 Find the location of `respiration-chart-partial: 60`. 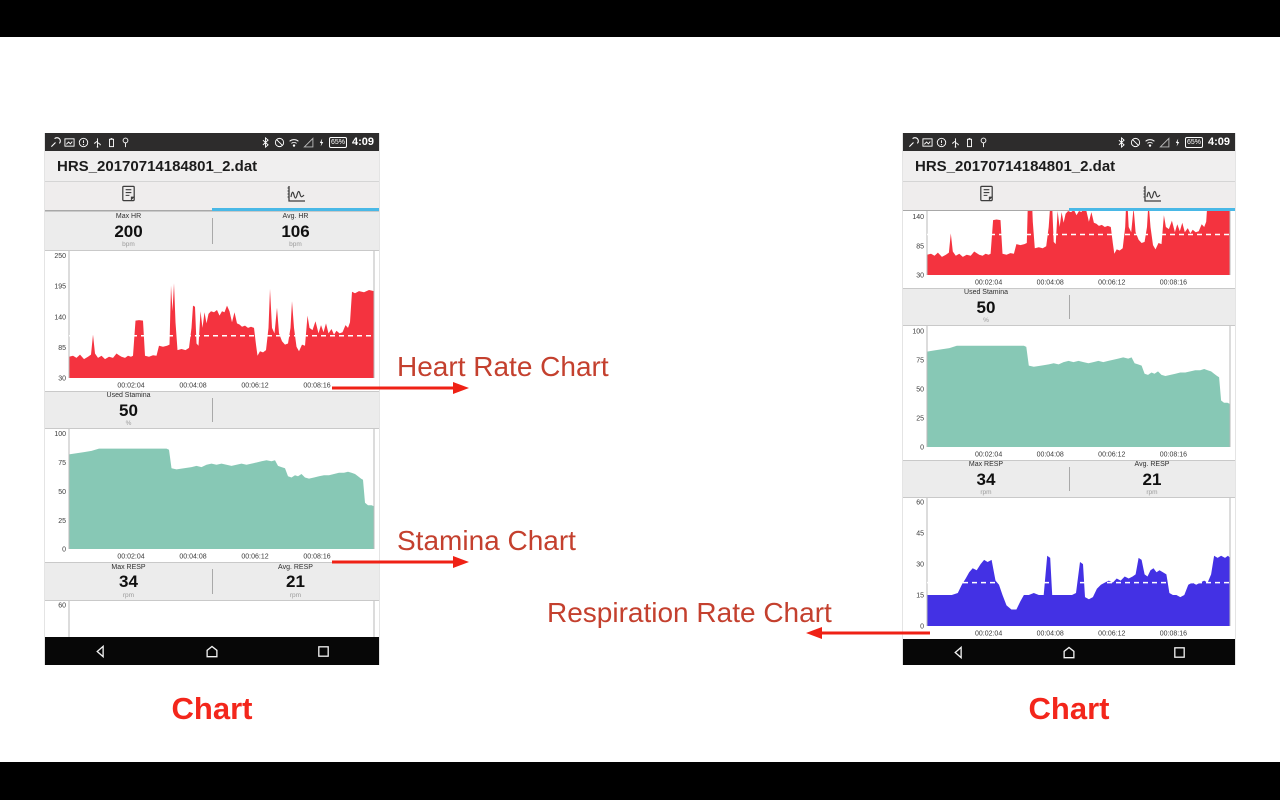

respiration-chart-partial: 60 is located at coordinates (212, 619).